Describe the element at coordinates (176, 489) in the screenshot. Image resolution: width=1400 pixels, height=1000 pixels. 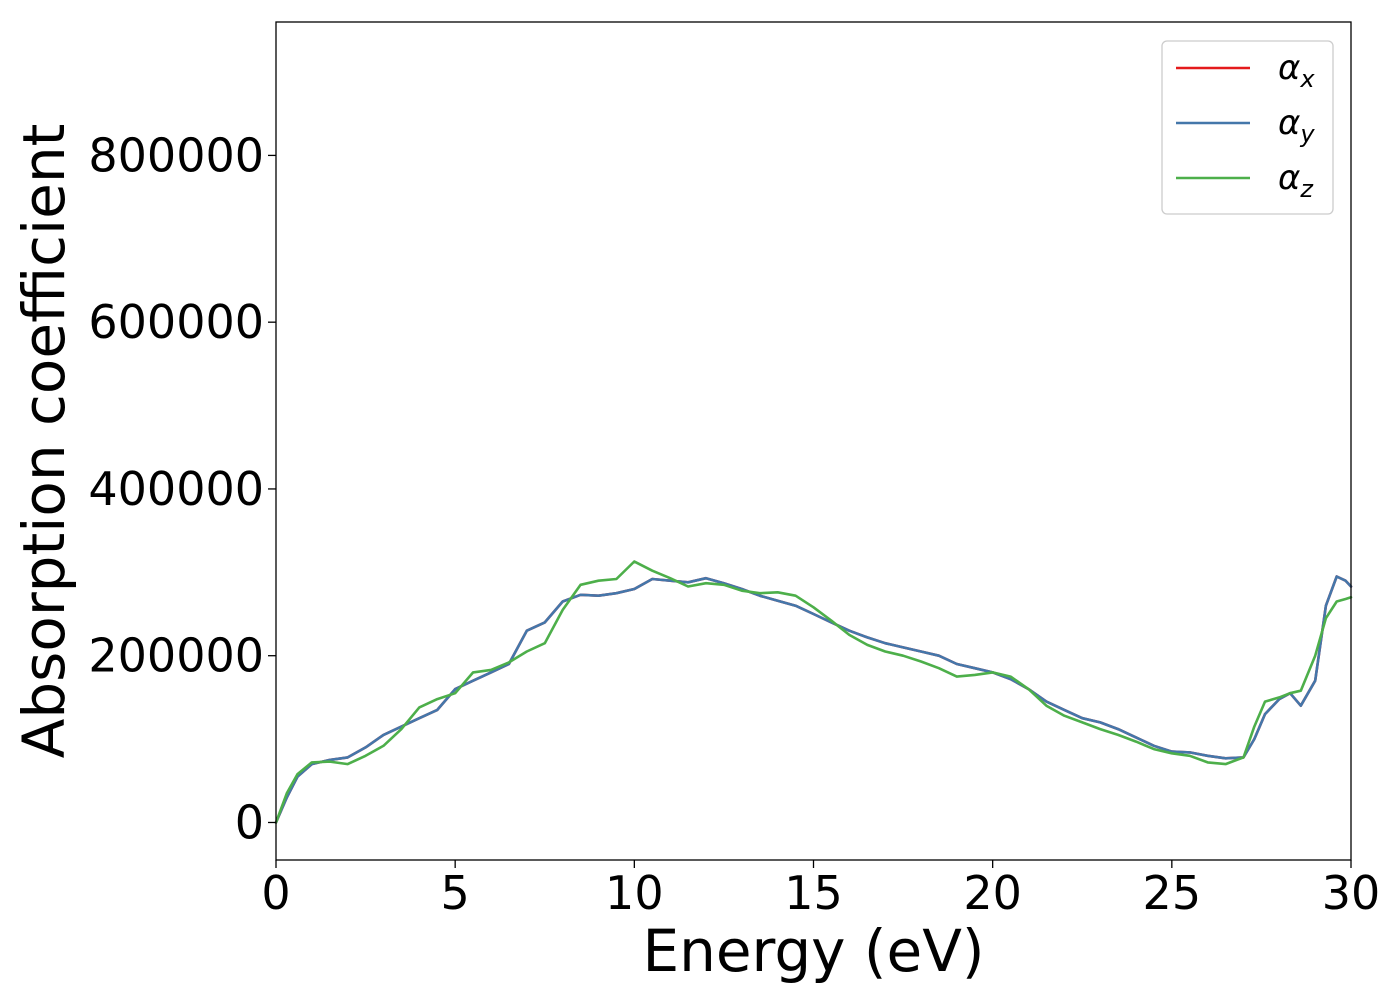
I see `y-tick-label: 400000` at that location.